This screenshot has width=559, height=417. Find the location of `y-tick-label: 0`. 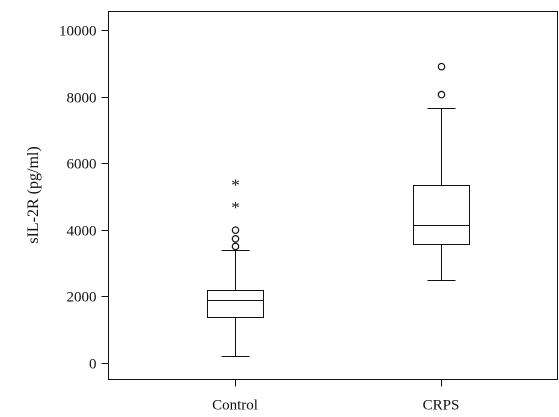

y-tick-label: 0 is located at coordinates (93, 365).